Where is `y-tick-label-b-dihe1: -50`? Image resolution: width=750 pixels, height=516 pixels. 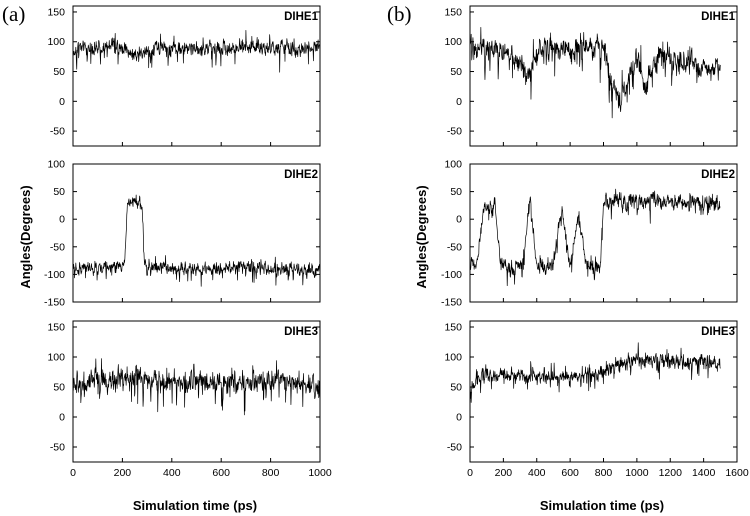
y-tick-label-b-dihe1: -50 is located at coordinates (454, 132).